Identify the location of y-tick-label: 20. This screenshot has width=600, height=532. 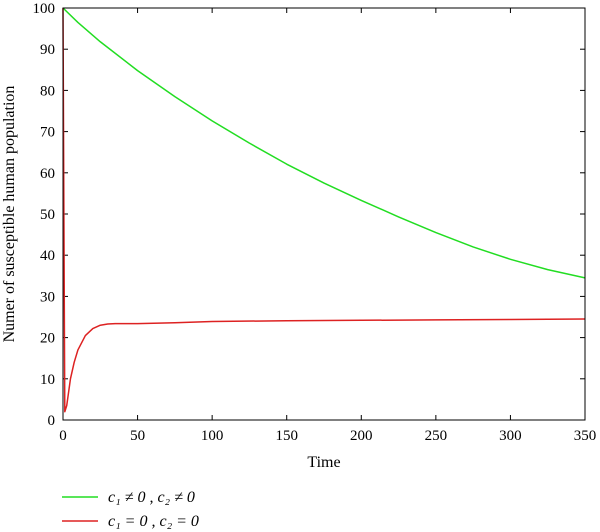
(47, 339).